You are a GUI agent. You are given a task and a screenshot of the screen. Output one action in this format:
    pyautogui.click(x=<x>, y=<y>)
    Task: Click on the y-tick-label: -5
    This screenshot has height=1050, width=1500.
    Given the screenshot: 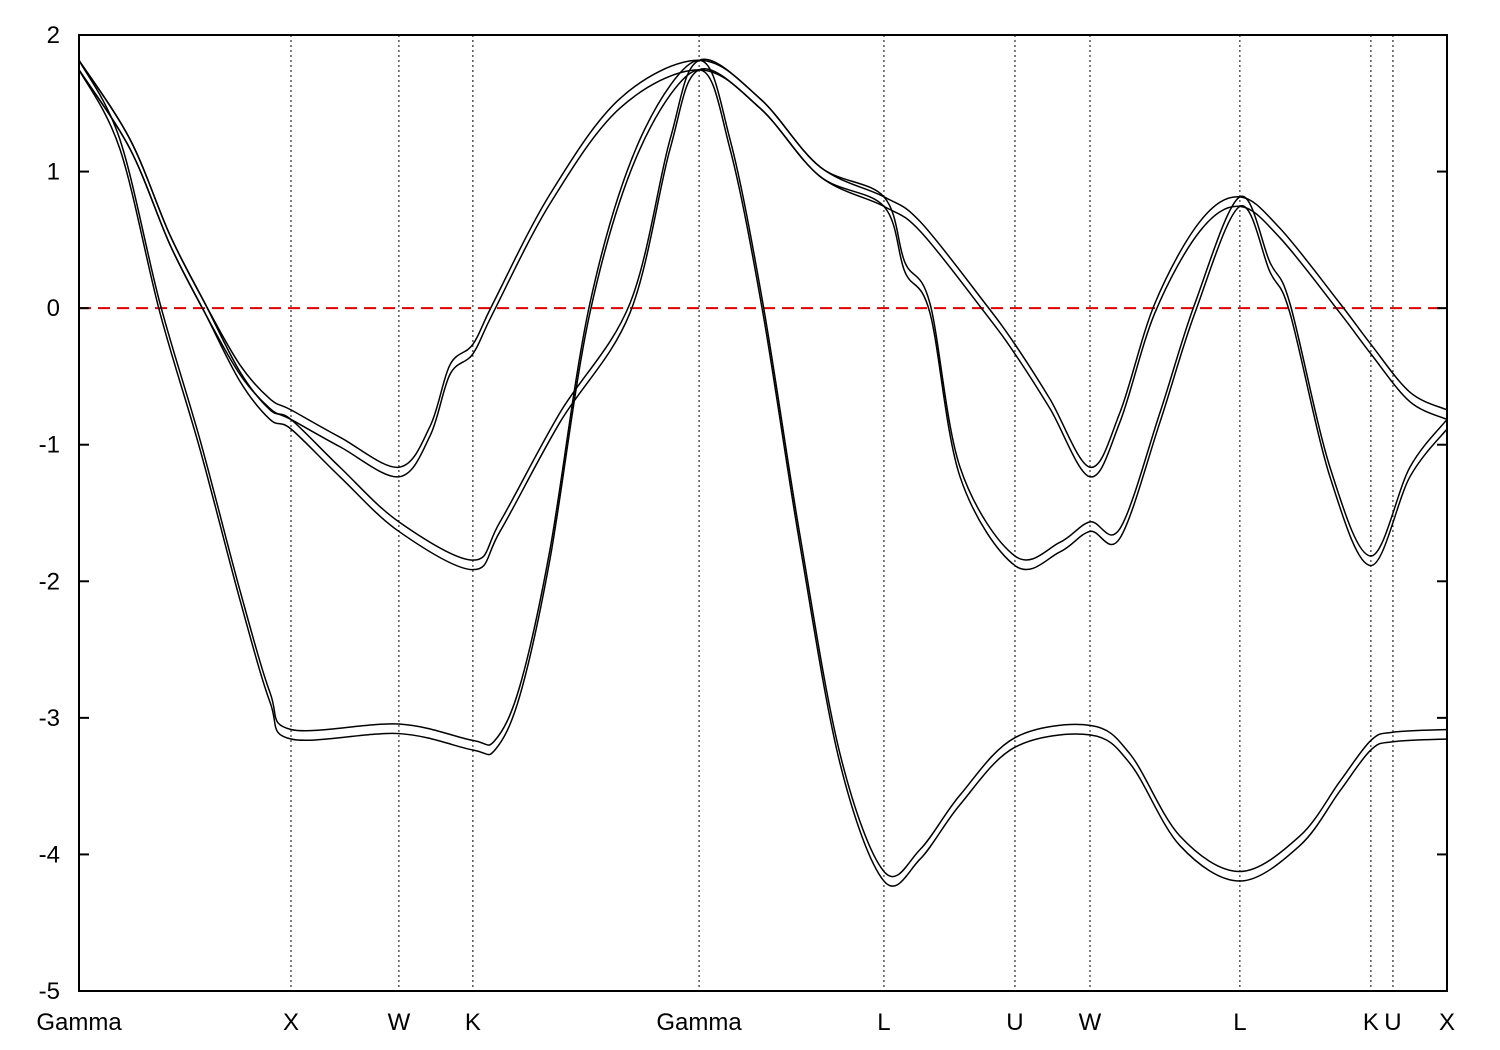 What is the action you would take?
    pyautogui.click(x=49, y=991)
    